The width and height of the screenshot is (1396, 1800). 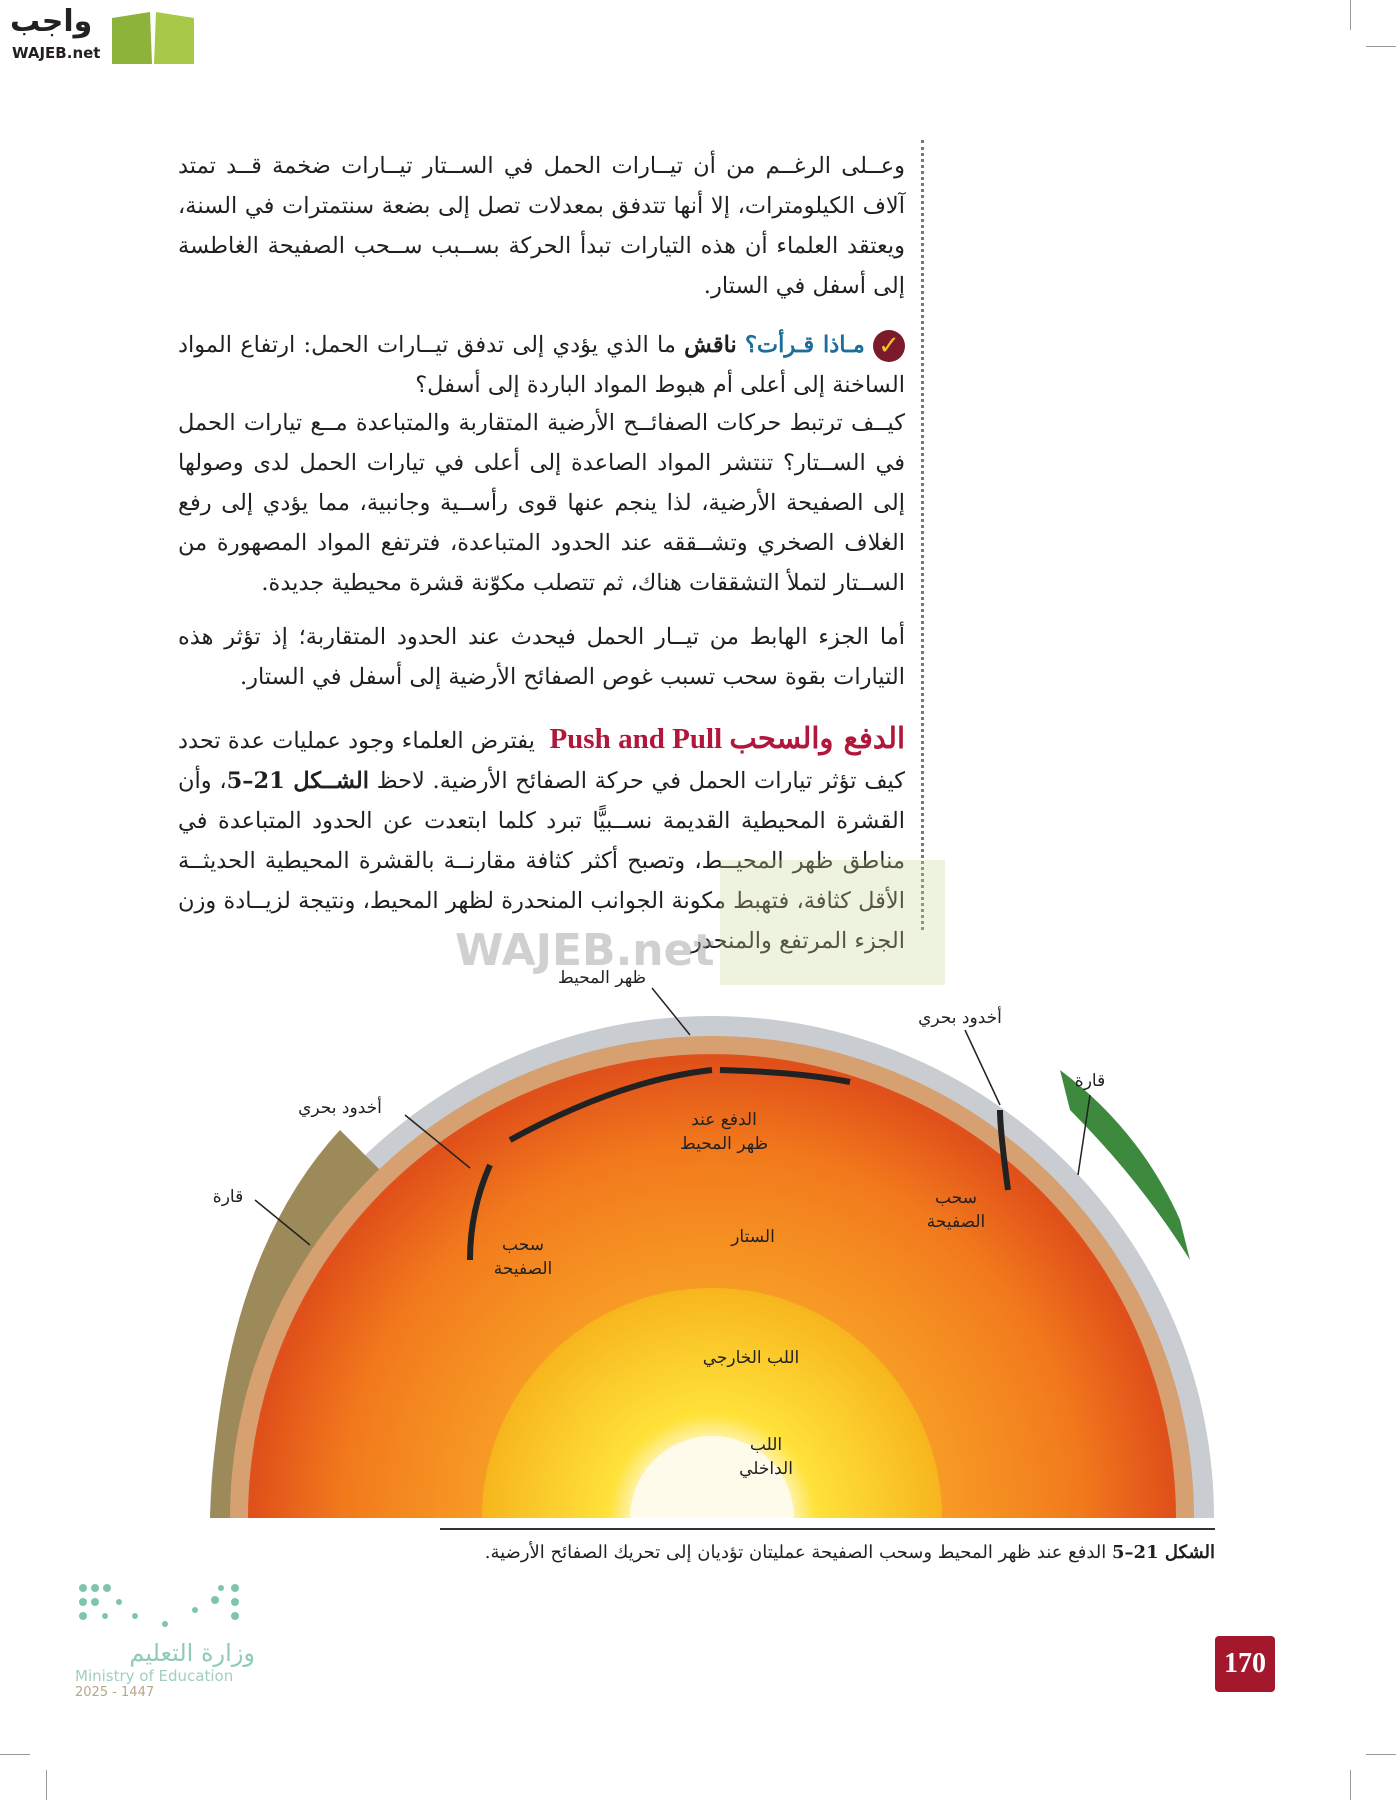 What do you see at coordinates (1163, 1552) in the screenshot?
I see `caption-number: الشكل 21–5` at bounding box center [1163, 1552].